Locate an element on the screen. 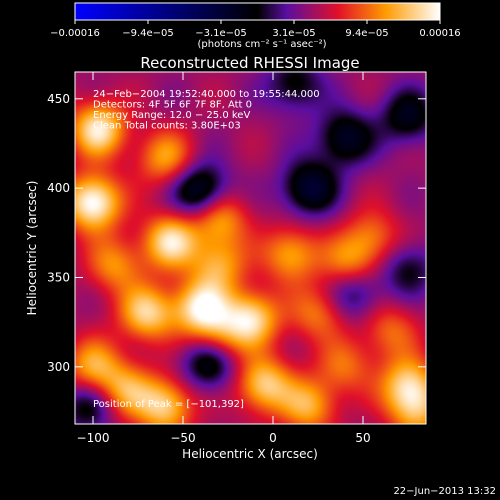  colorbar-unit-label: (photons cm⁻² s⁻¹ asec⁻²) is located at coordinates (261, 44).